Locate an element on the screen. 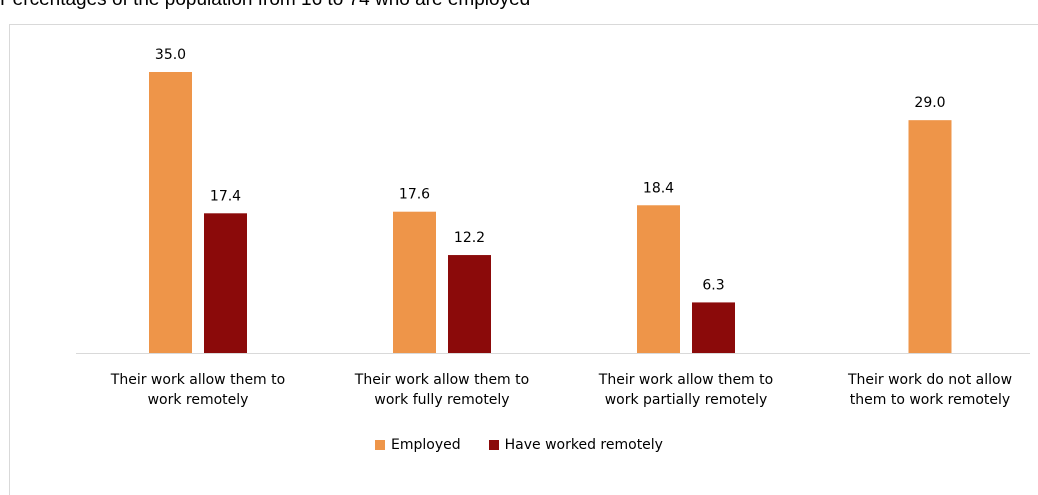 The width and height of the screenshot is (1038, 495). data-label-employed-1: 35.0 is located at coordinates (170, 55).